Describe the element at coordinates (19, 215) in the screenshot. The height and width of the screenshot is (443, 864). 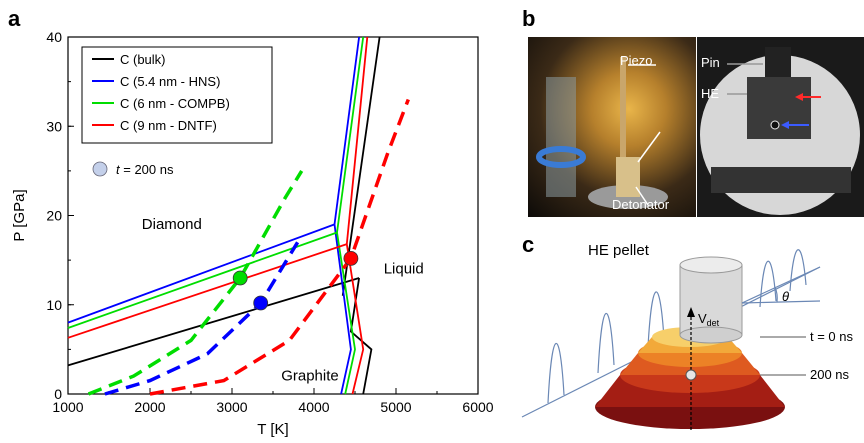
I see `y-axis-label: P [GPa]` at that location.